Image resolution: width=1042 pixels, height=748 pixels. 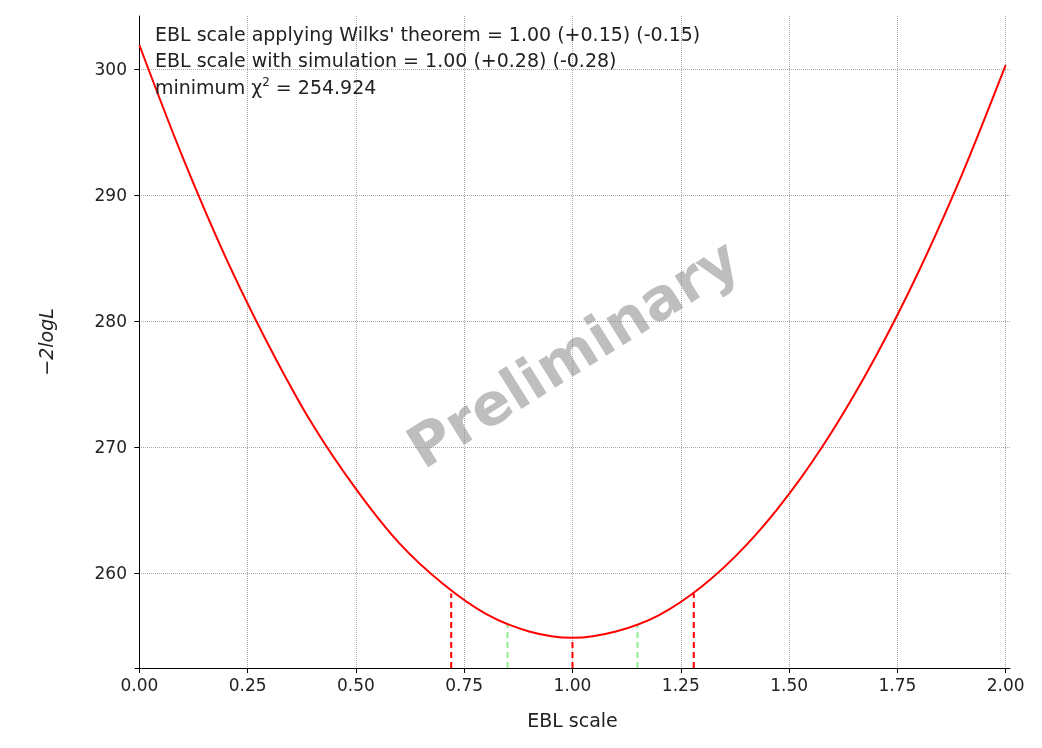 I want to click on x-tick-label: 0.25, so click(x=247, y=684).